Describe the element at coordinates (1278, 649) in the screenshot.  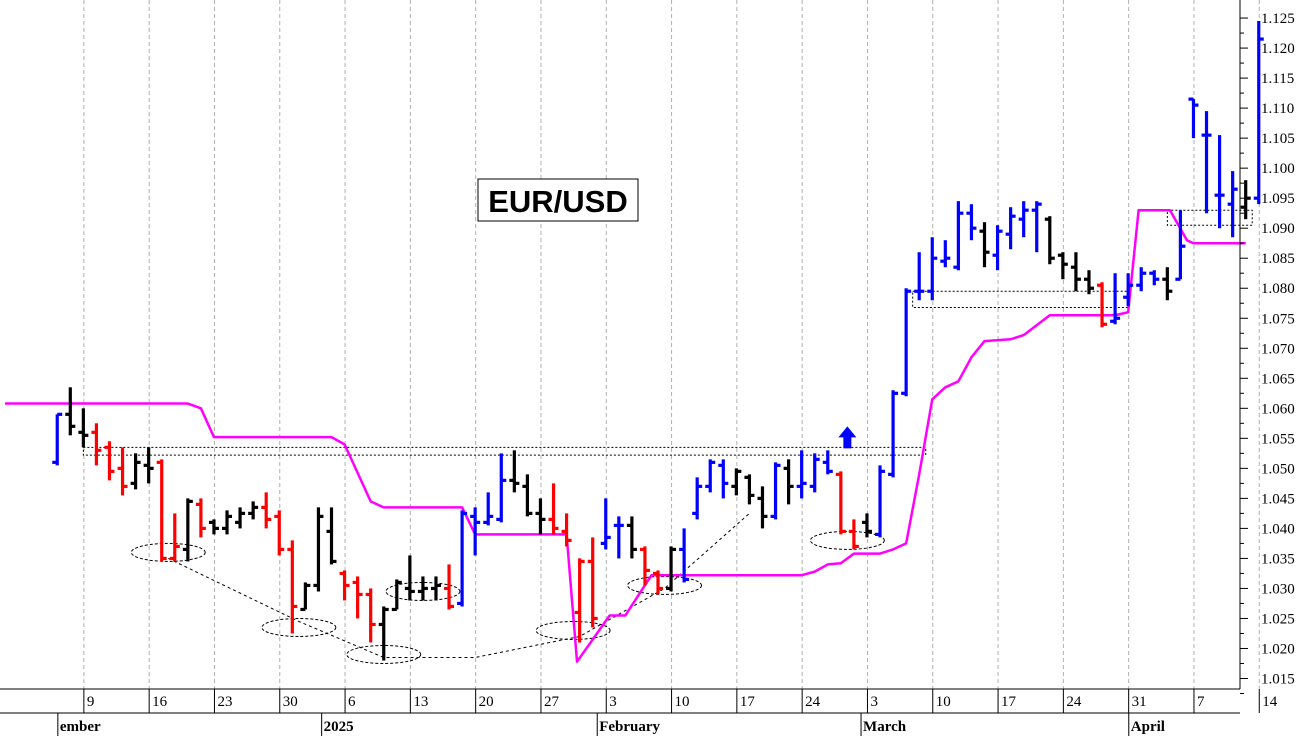
I see `y-tick-label: 1.020` at that location.